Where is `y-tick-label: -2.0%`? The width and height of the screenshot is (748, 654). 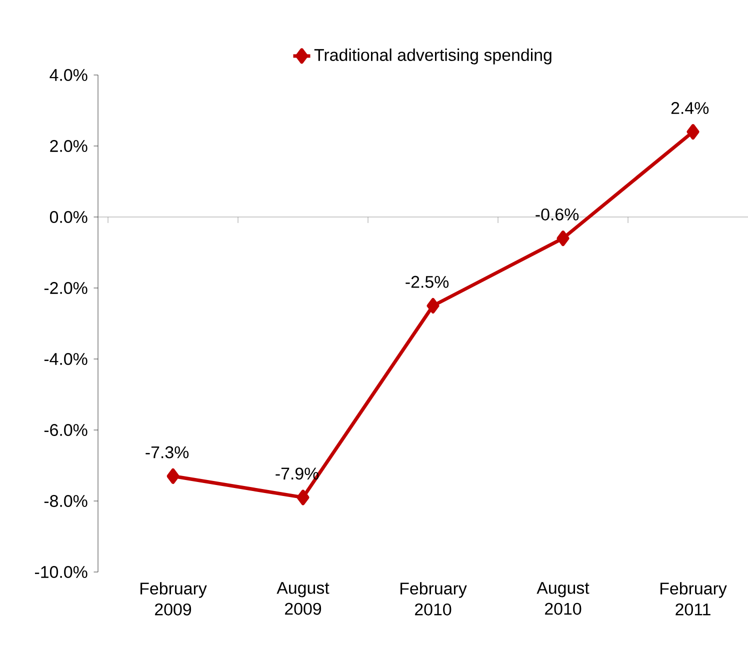 y-tick-label: -2.0% is located at coordinates (66, 288).